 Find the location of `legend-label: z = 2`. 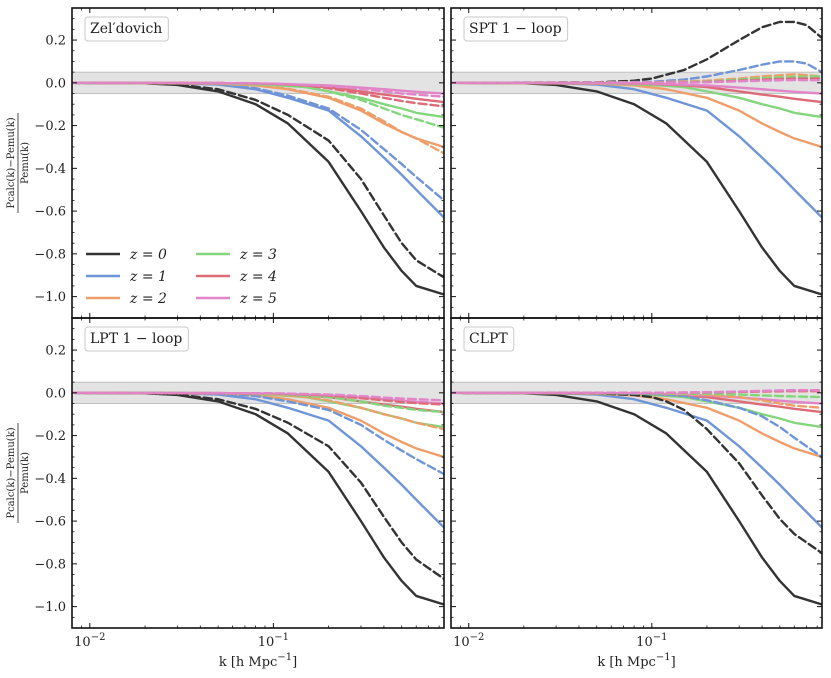

legend-label: z = 2 is located at coordinates (148, 299).